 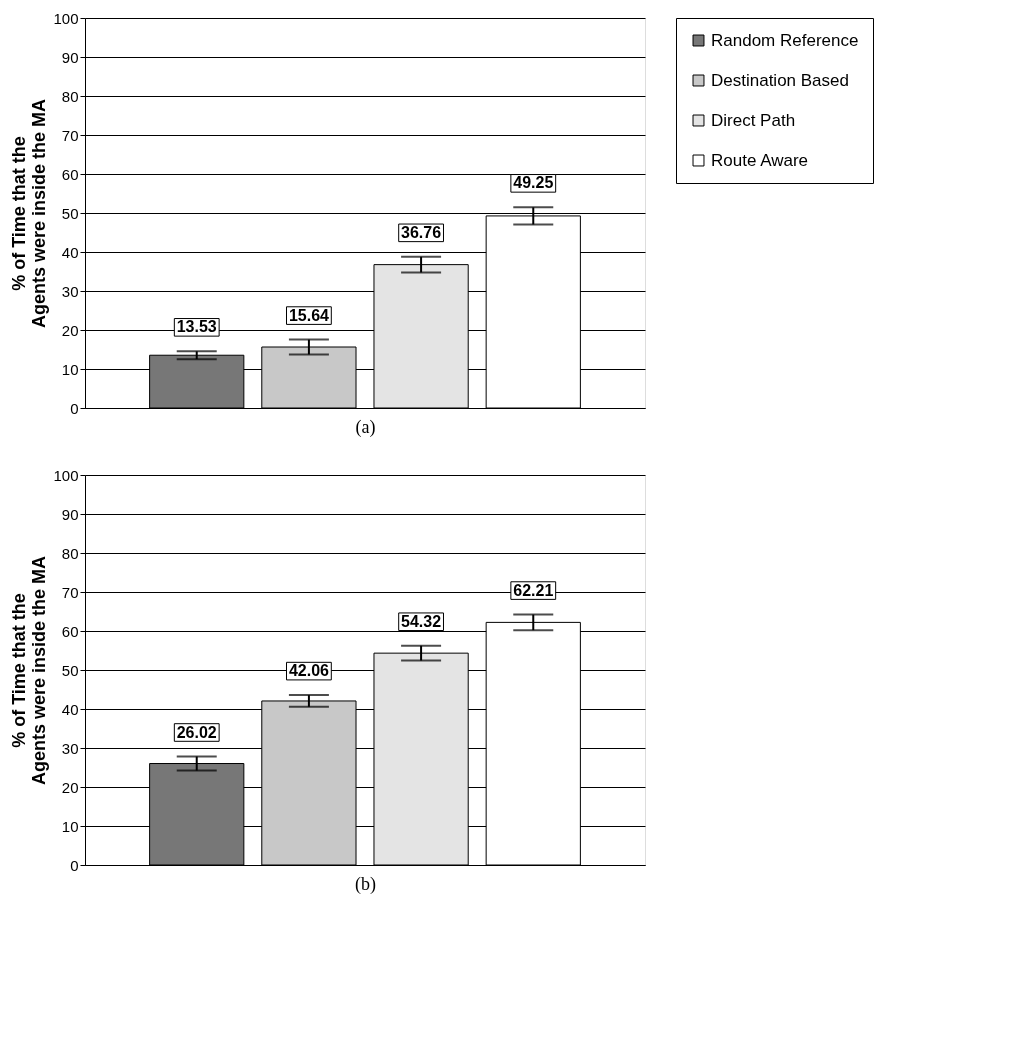 What do you see at coordinates (196, 732) in the screenshot?
I see `data-label: 26.02` at bounding box center [196, 732].